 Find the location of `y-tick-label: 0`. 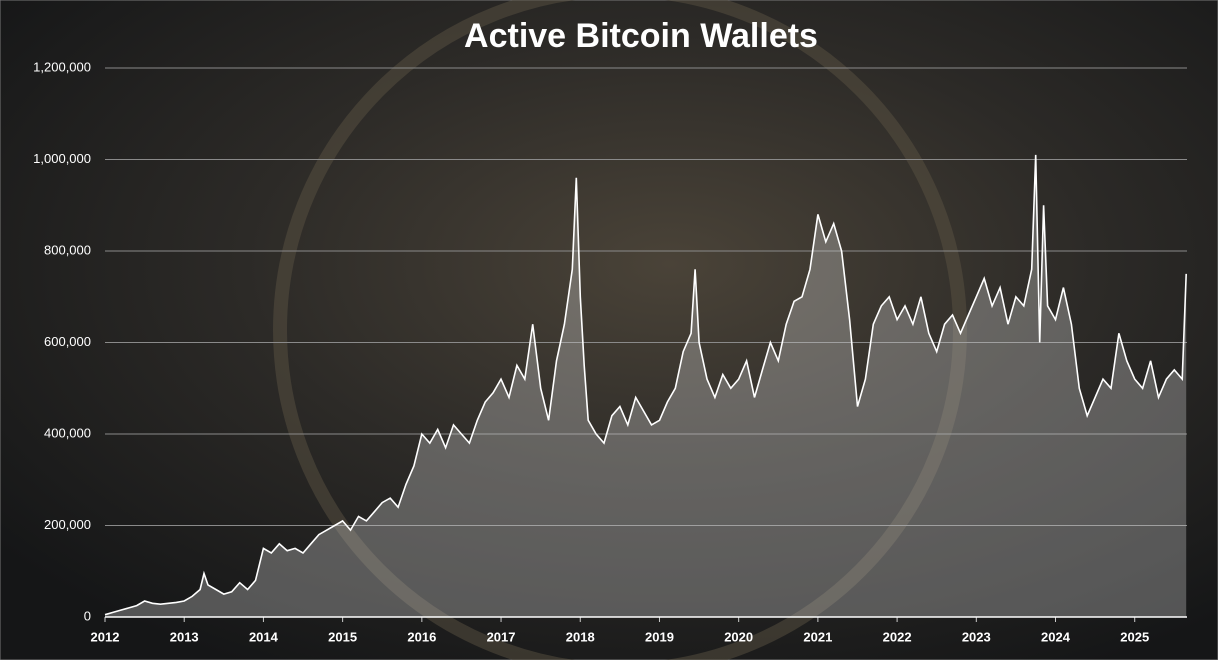

y-tick-label: 0 is located at coordinates (87, 615).